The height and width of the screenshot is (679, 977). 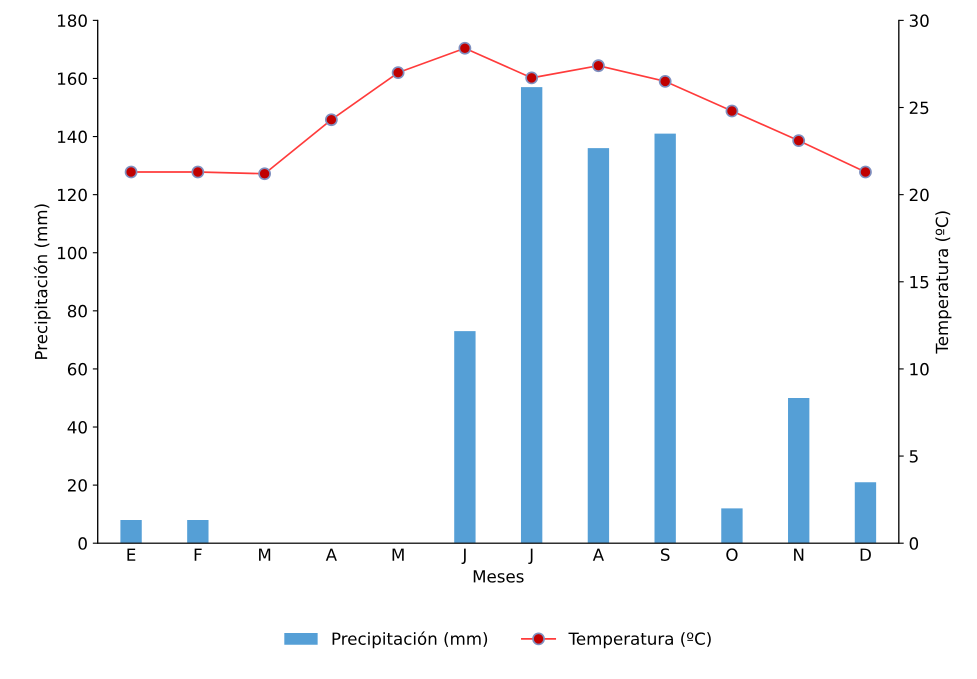 I want to click on legend-label: Temperatura (ºC), so click(x=639, y=640).